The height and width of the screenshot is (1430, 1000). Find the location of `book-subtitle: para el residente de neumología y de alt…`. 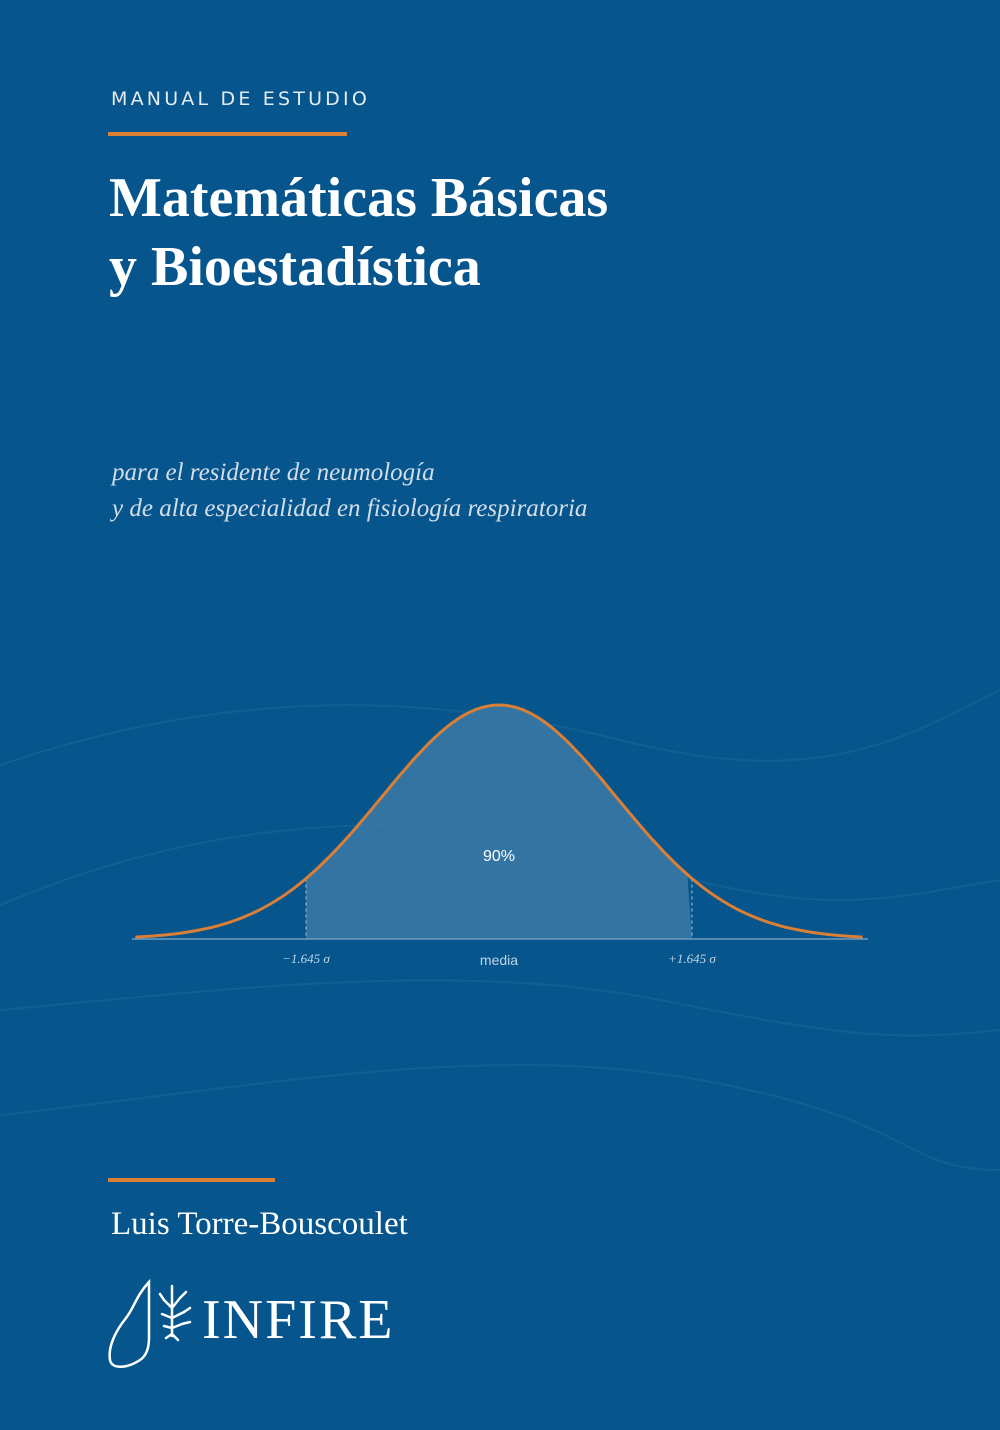

book-subtitle: para el residente de neumología y de alt… is located at coordinates (349, 491).